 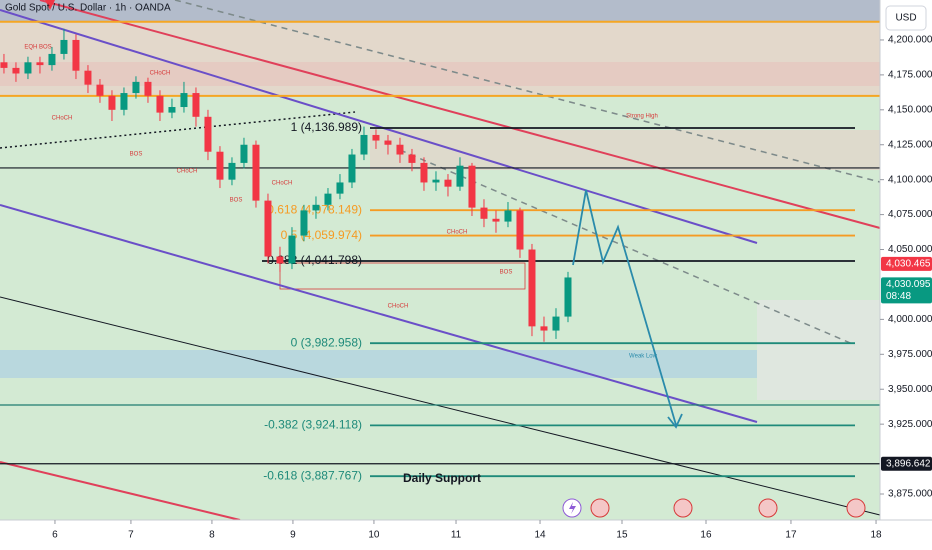 What do you see at coordinates (440, 535) in the screenshot?
I see `time-axis` at bounding box center [440, 535].